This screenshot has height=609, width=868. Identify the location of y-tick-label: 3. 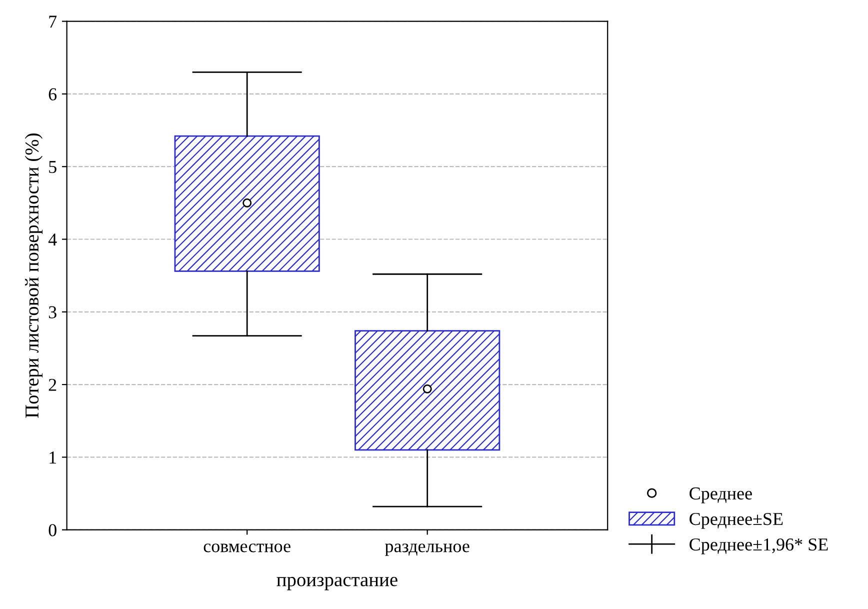
(52, 312).